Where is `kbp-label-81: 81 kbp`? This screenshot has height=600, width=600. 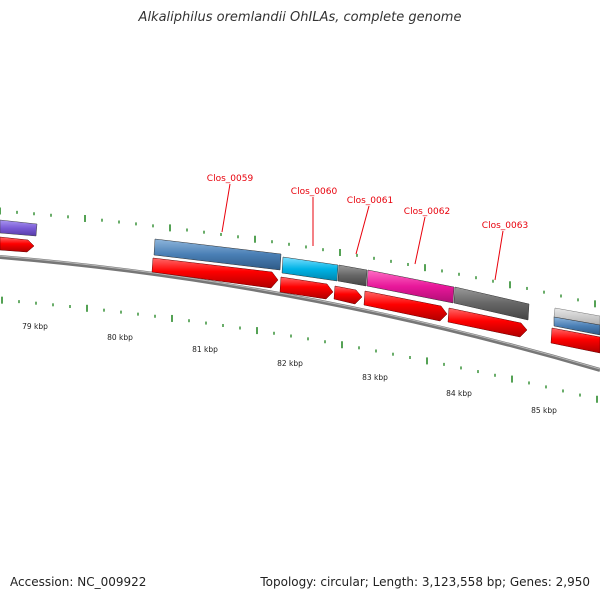 kbp-label-81: 81 kbp is located at coordinates (205, 349).